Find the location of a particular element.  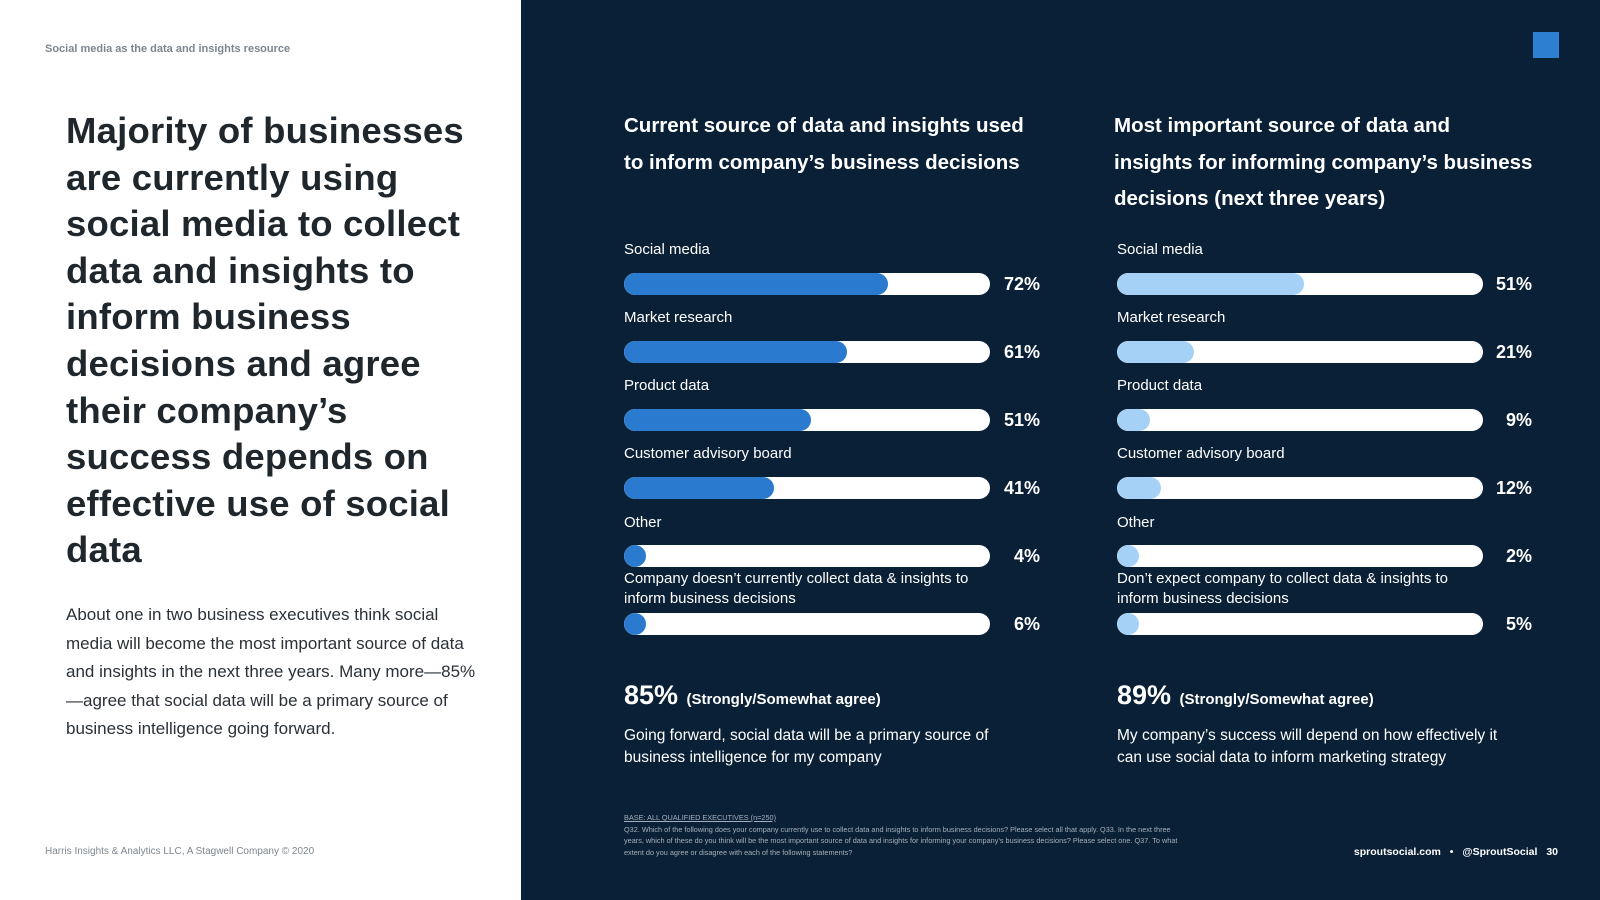

bar-value-label: 72% is located at coordinates (1021, 284).